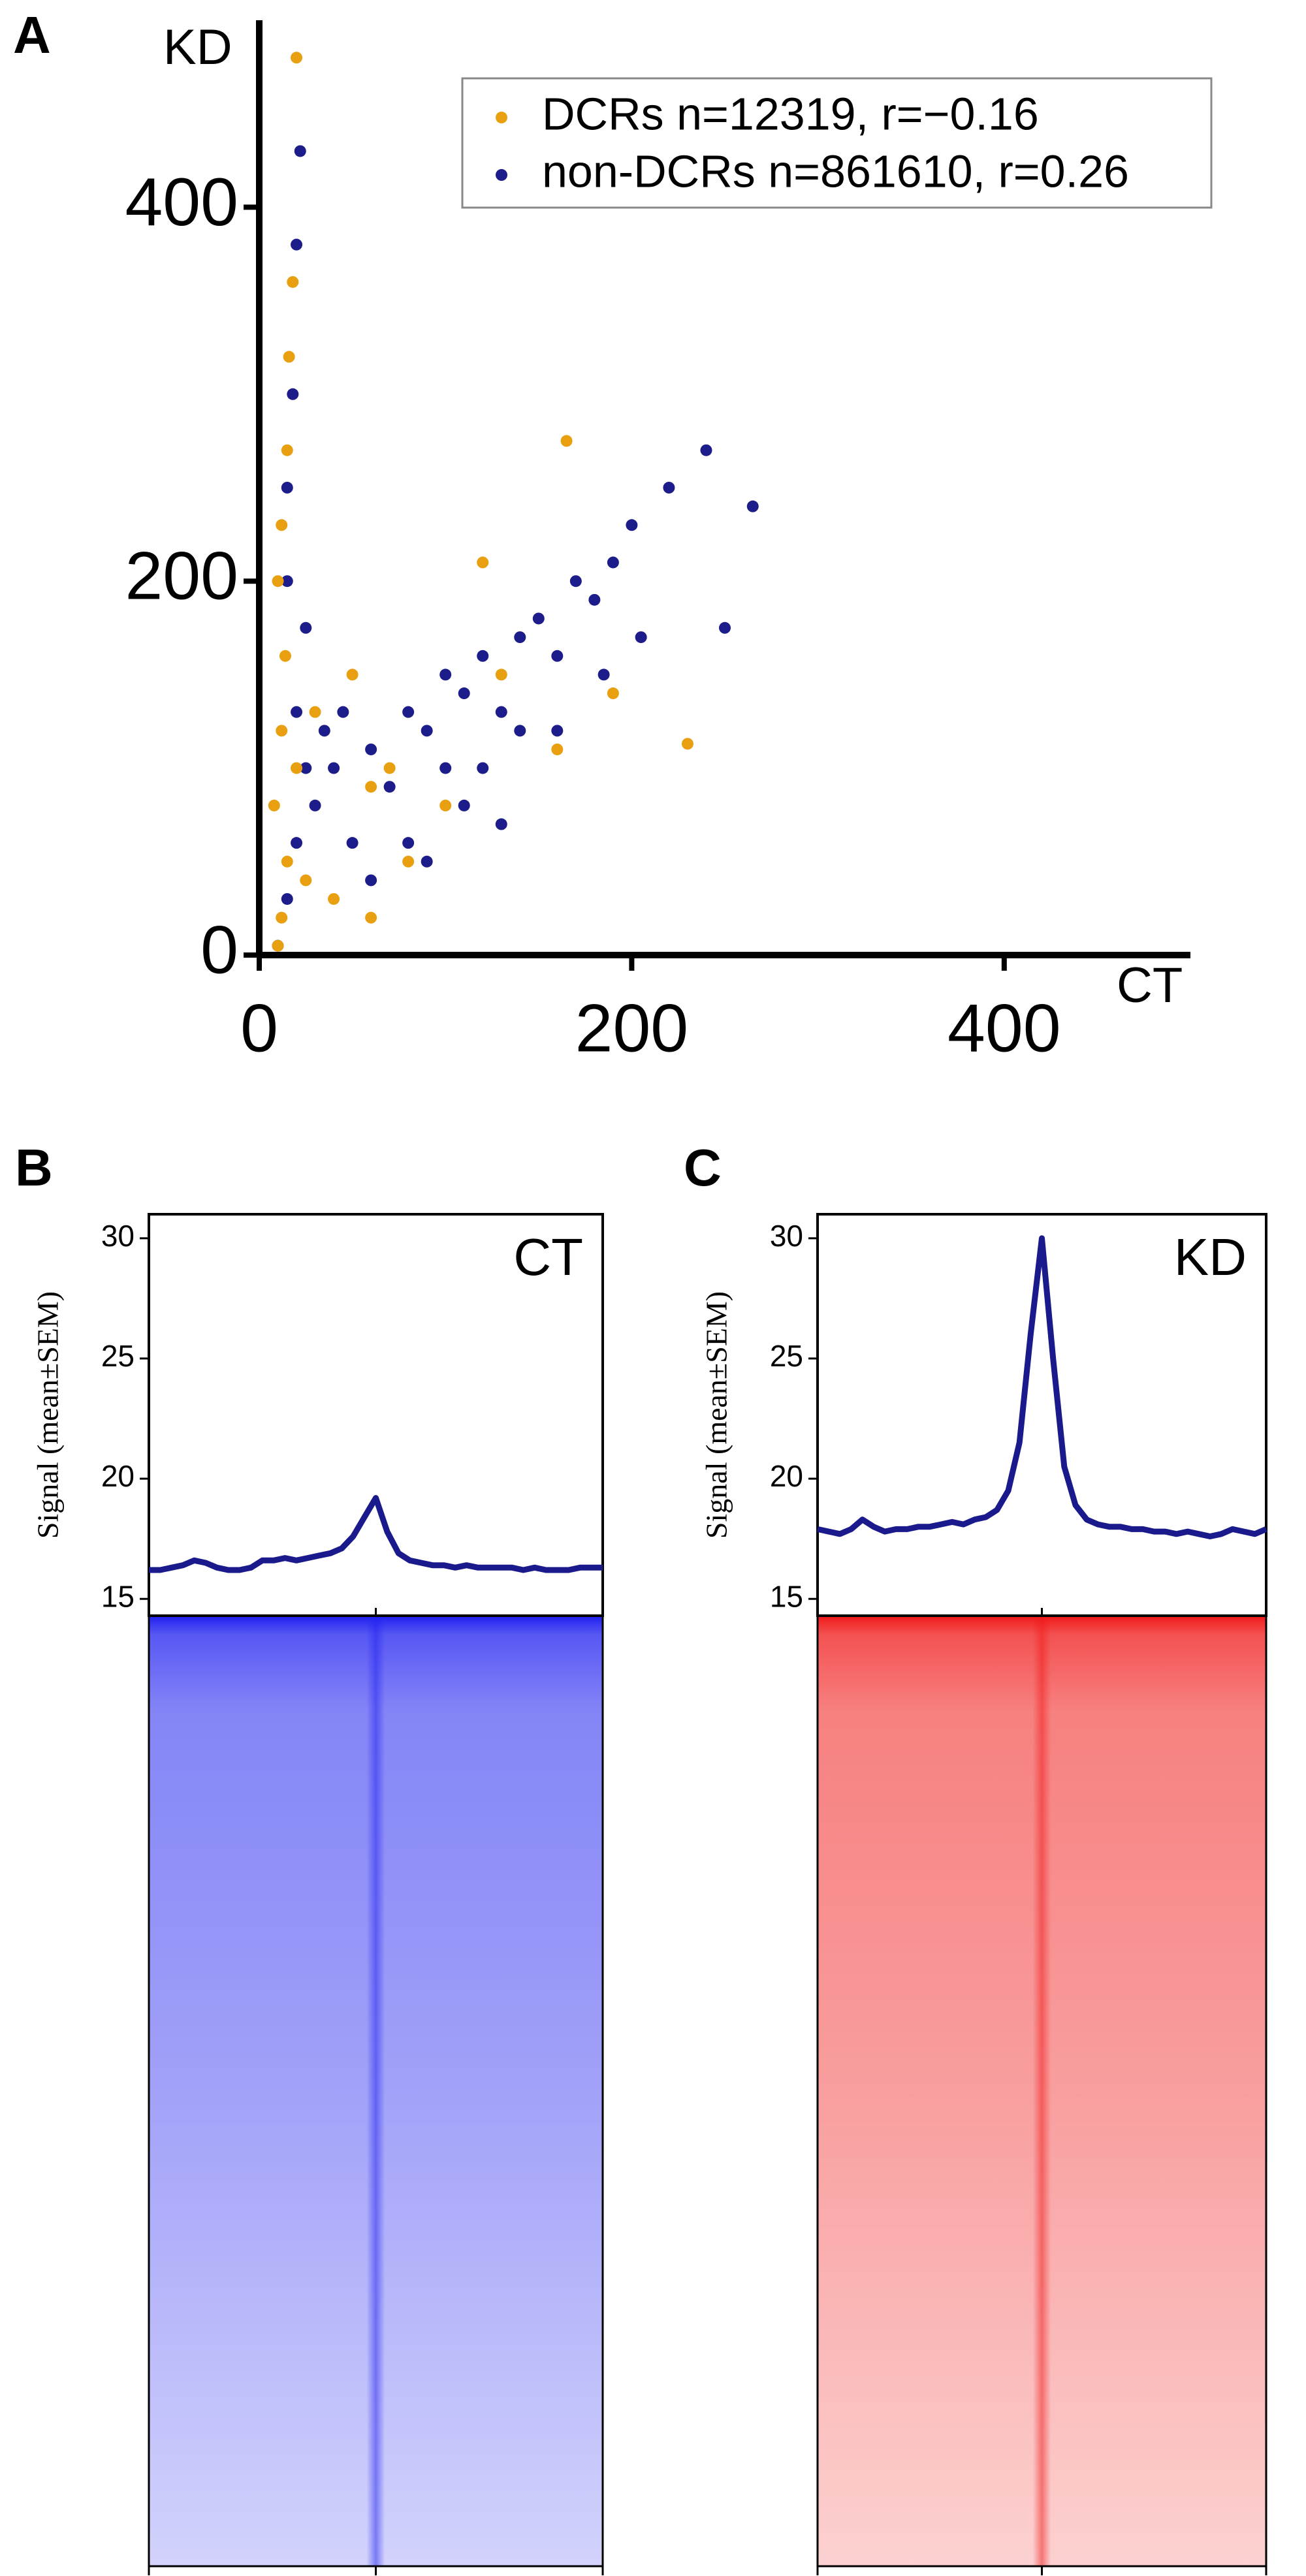 This screenshot has height=2576, width=1306. What do you see at coordinates (181, 202) in the screenshot?
I see `y-tick-label: 400` at bounding box center [181, 202].